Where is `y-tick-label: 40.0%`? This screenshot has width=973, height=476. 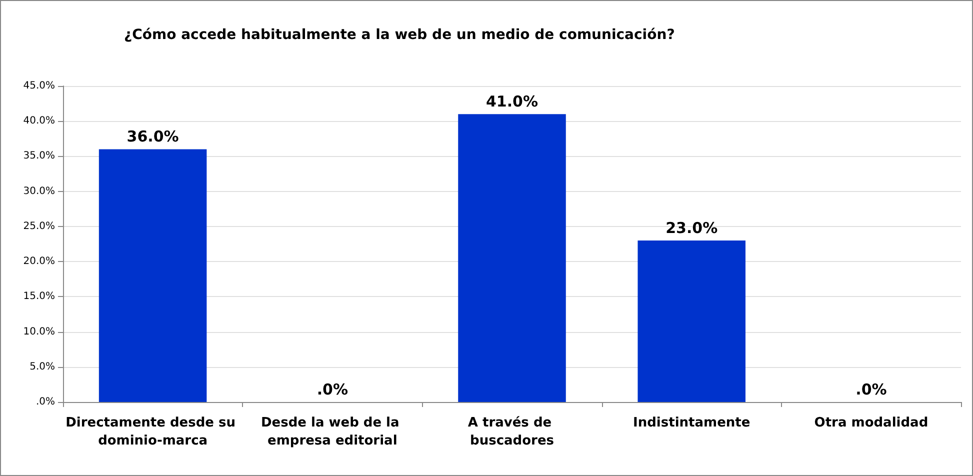
y-tick-label: 40.0% is located at coordinates (39, 121).